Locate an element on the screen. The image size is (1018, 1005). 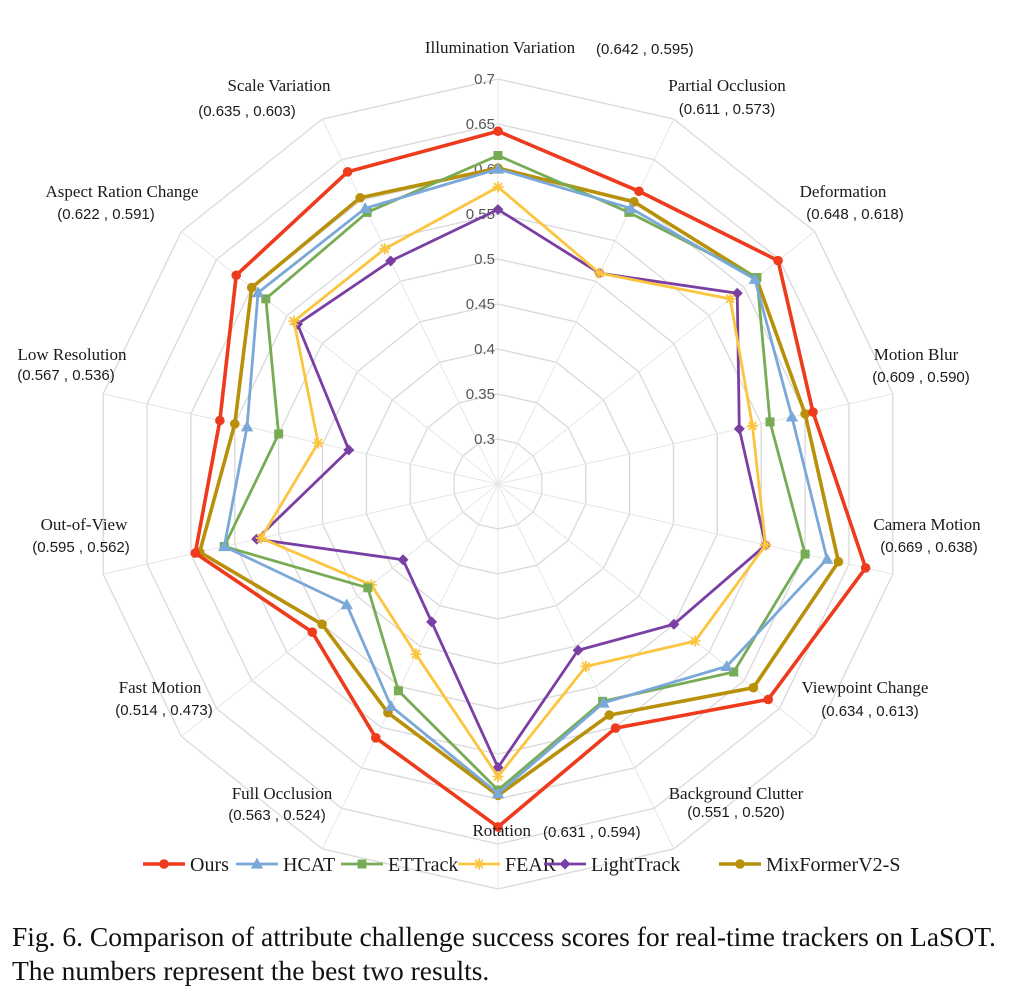
best-two-scores: (0.669 , 0.638) is located at coordinates (929, 547).